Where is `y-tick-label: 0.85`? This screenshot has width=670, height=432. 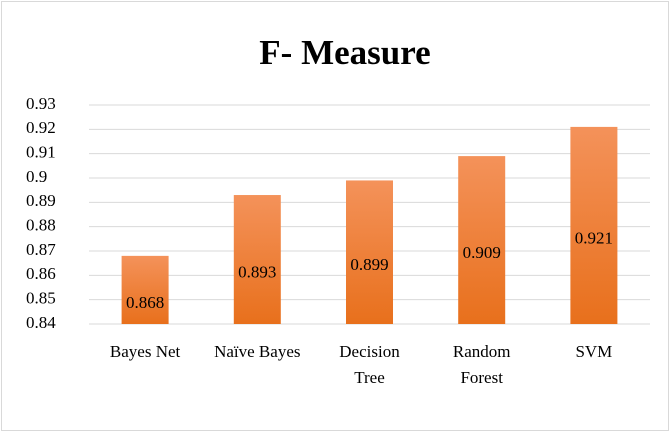 y-tick-label: 0.85 is located at coordinates (41, 298).